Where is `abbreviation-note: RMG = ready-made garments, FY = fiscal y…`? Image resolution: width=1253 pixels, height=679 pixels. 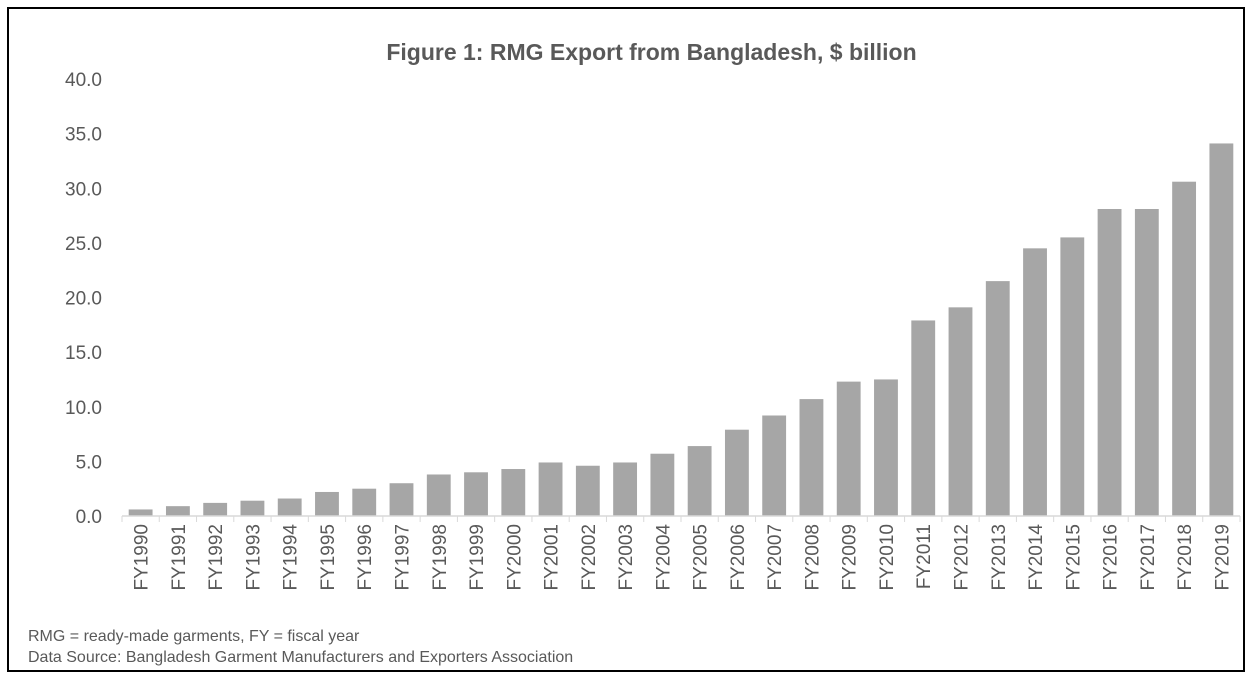
abbreviation-note: RMG = ready-made garments, FY = fiscal y… is located at coordinates (194, 636).